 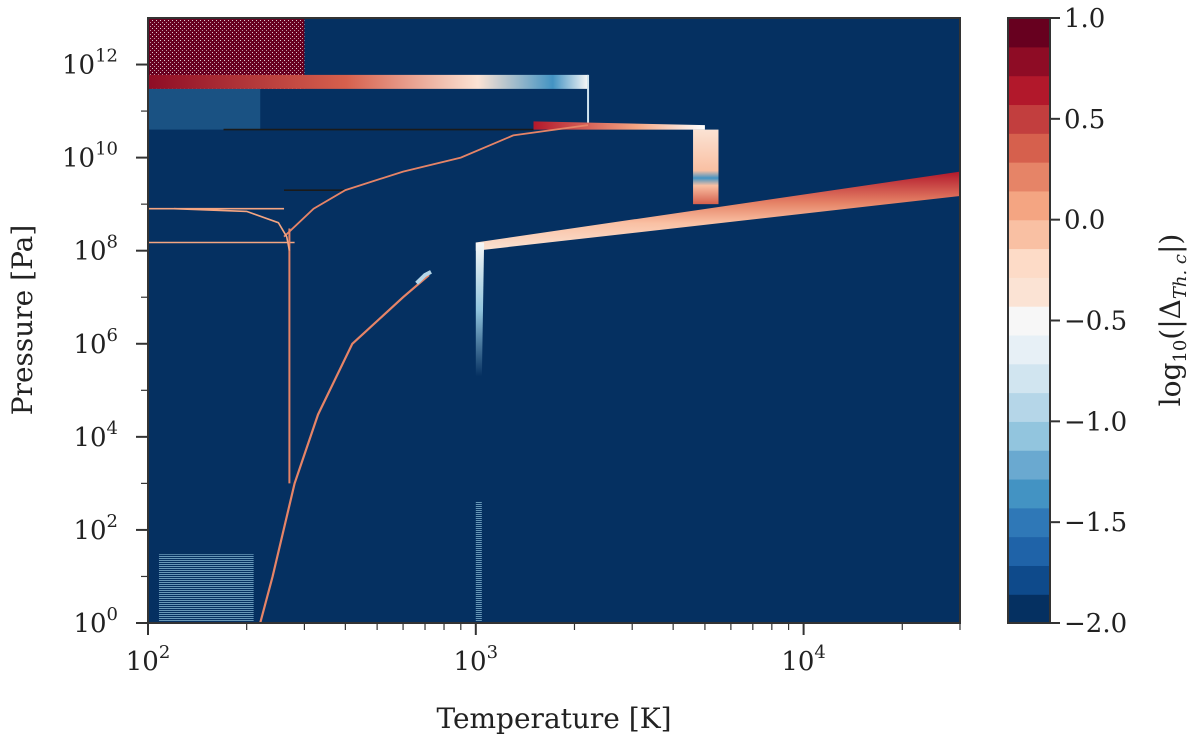 What do you see at coordinates (232, 229) in the screenshot?
I see `curve-branch` at bounding box center [232, 229].